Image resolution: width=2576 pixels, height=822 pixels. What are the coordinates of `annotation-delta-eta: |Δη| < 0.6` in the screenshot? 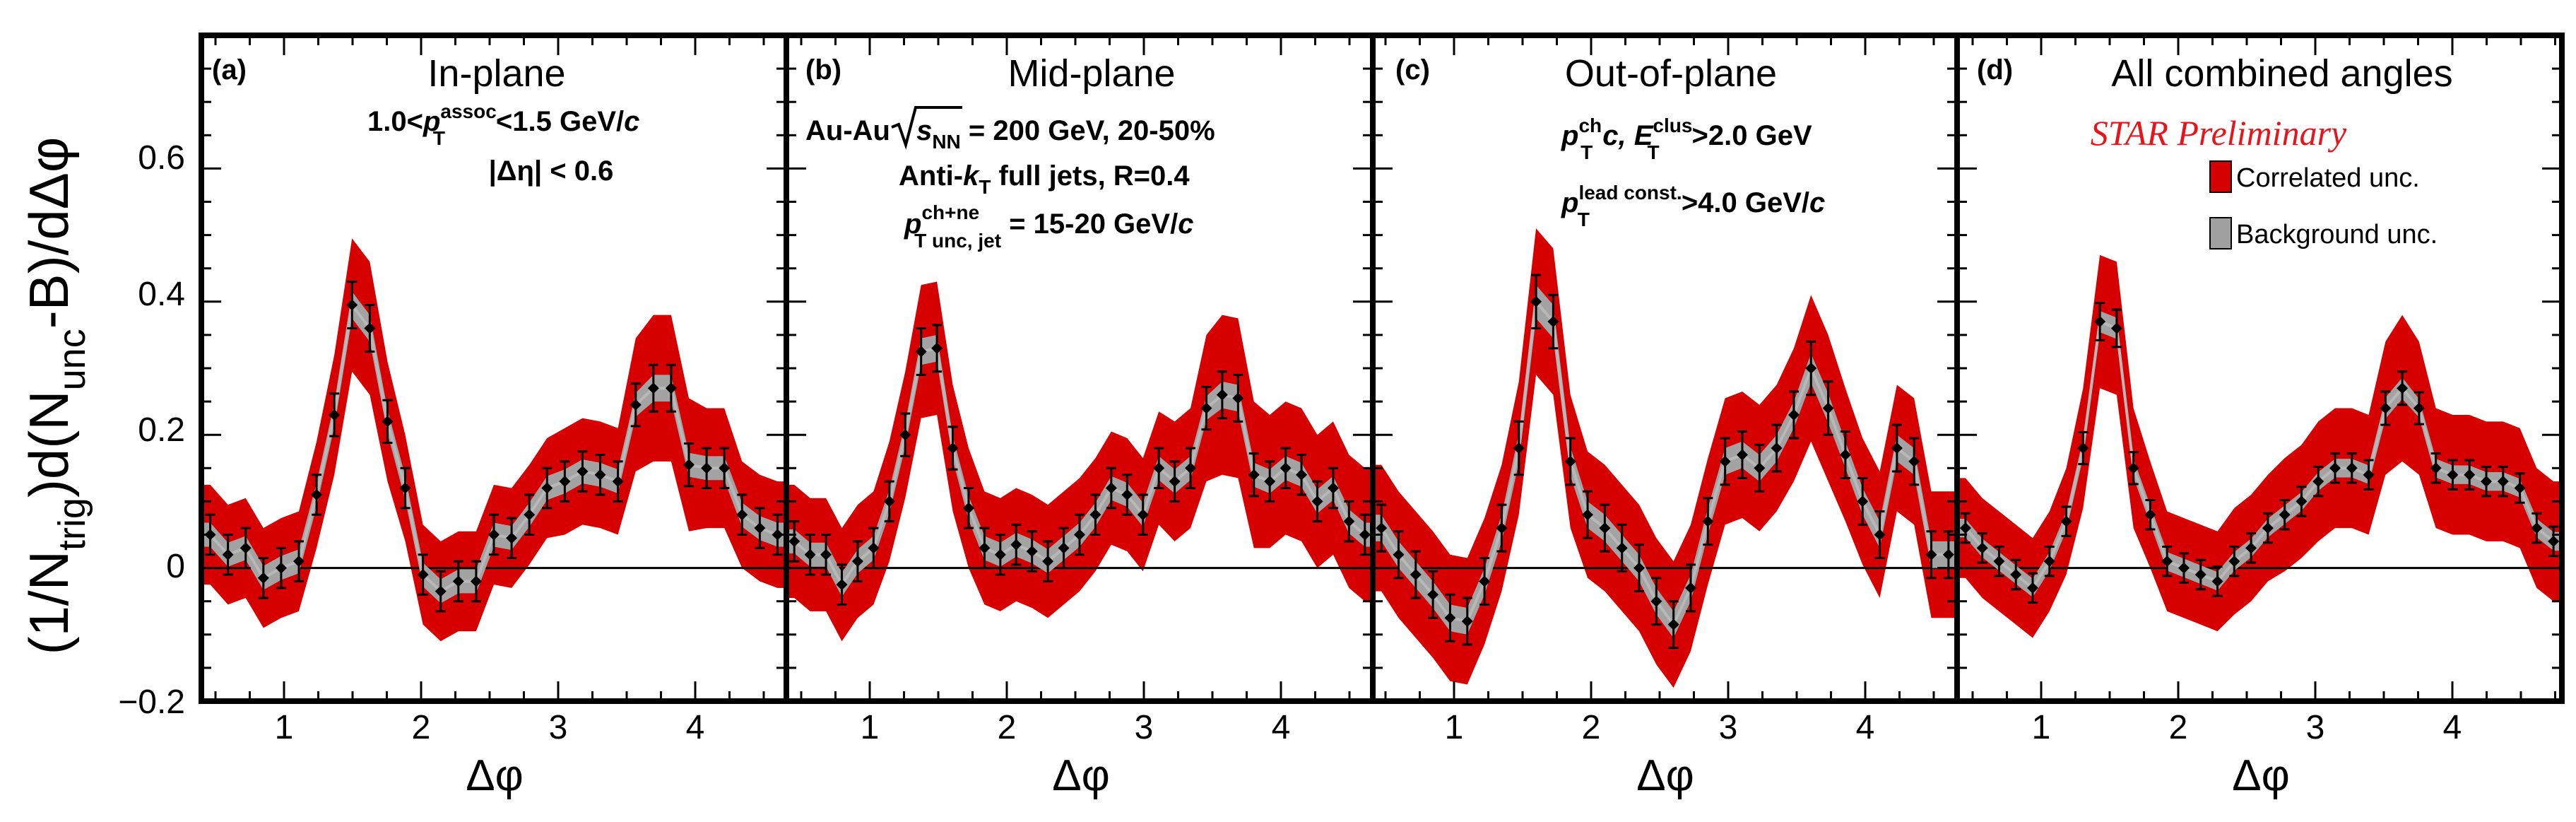 It's located at (551, 171).